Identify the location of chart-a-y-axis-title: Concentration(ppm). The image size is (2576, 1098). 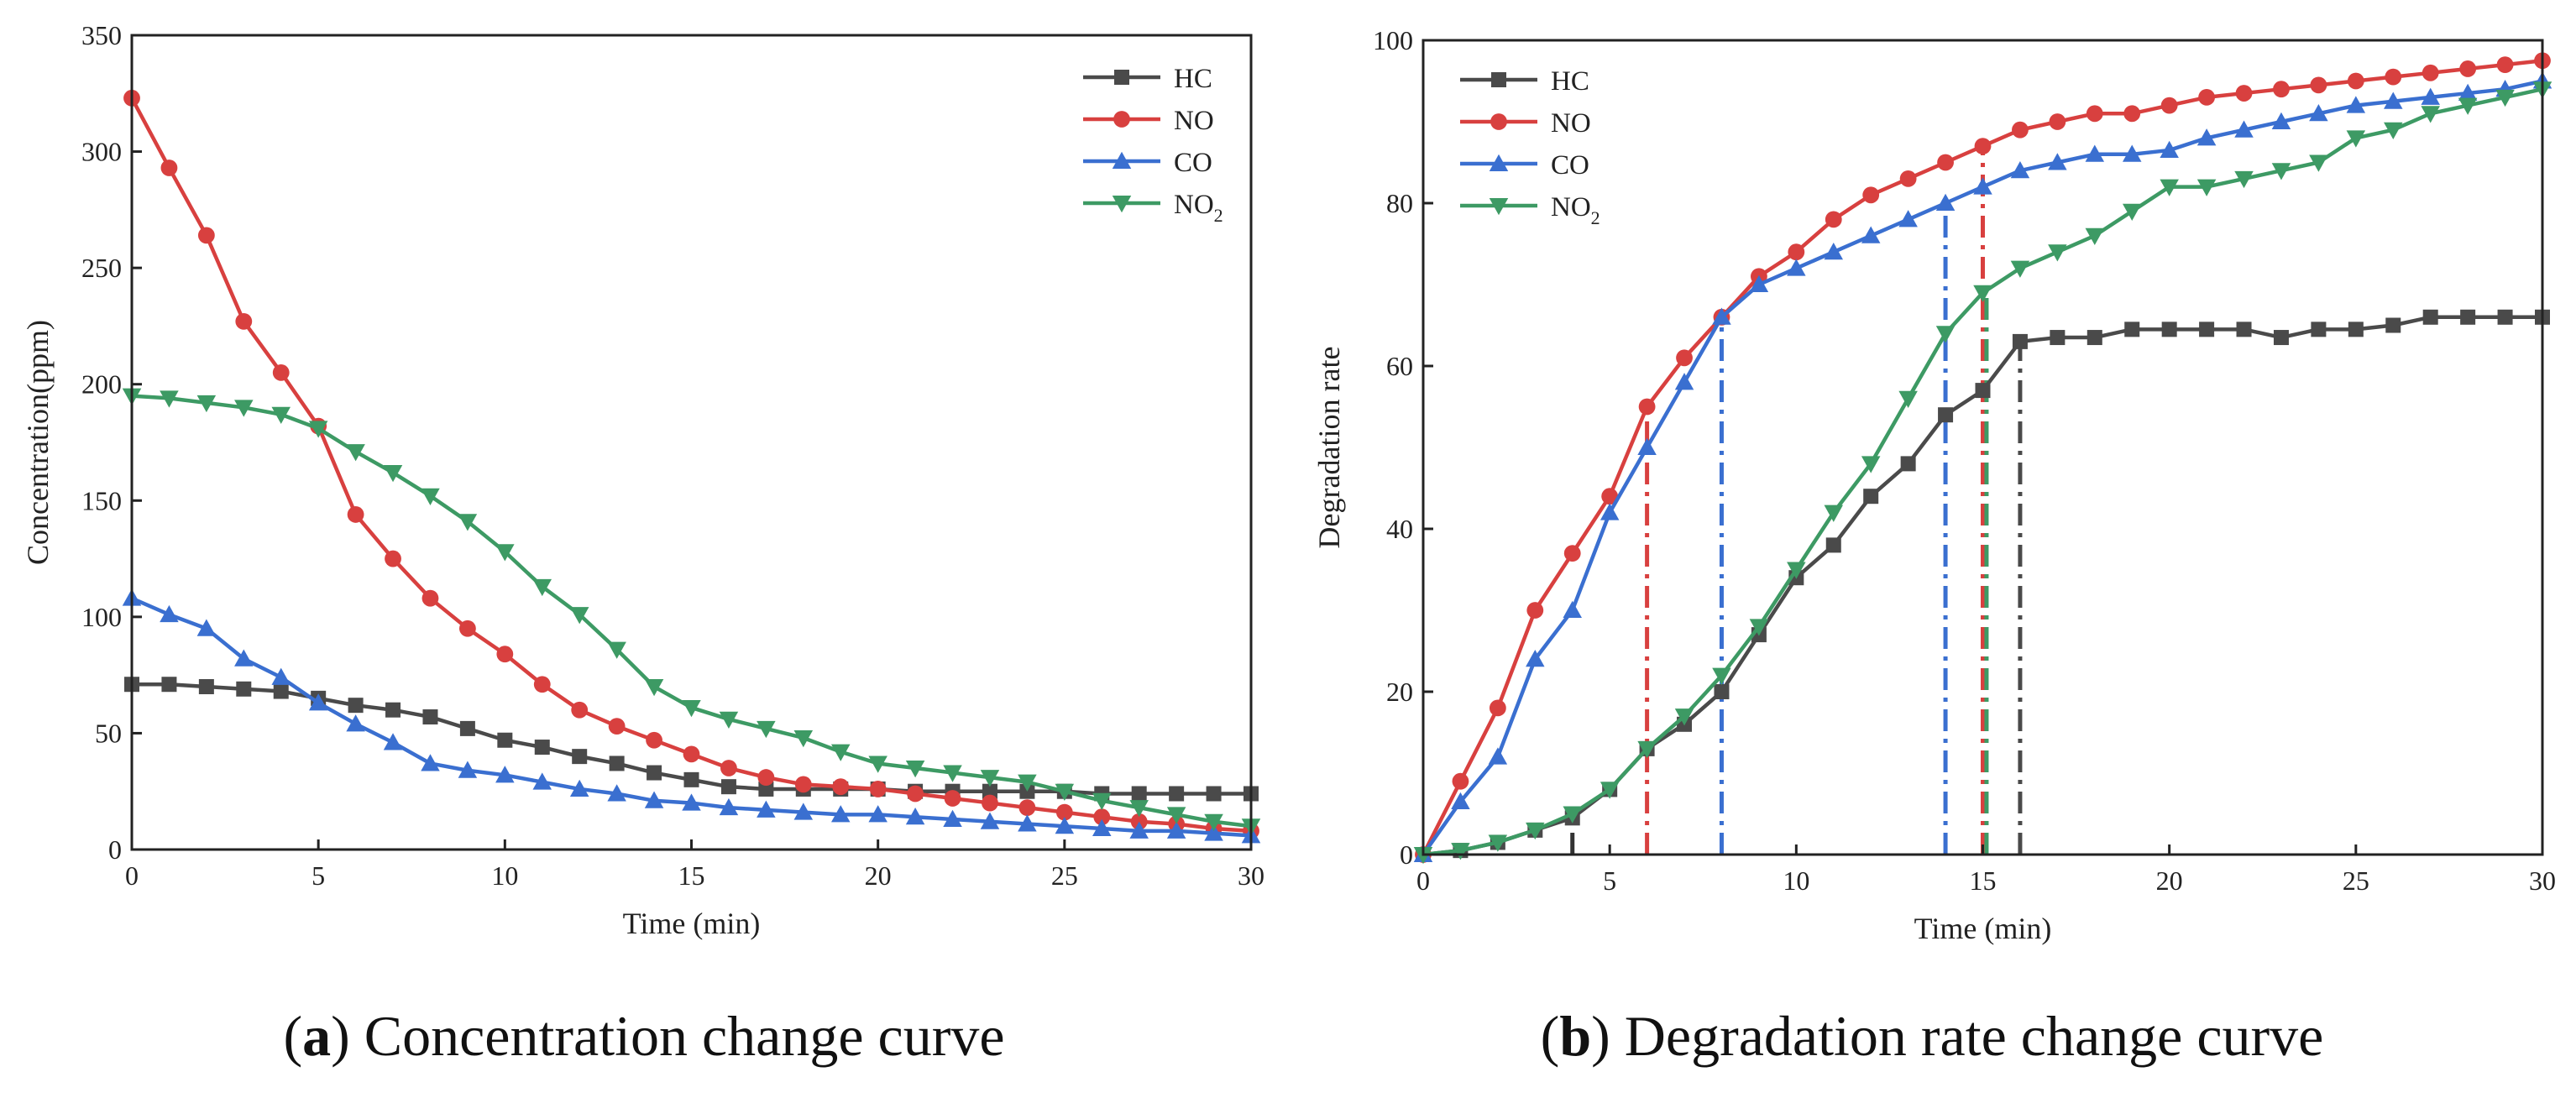
(38, 442).